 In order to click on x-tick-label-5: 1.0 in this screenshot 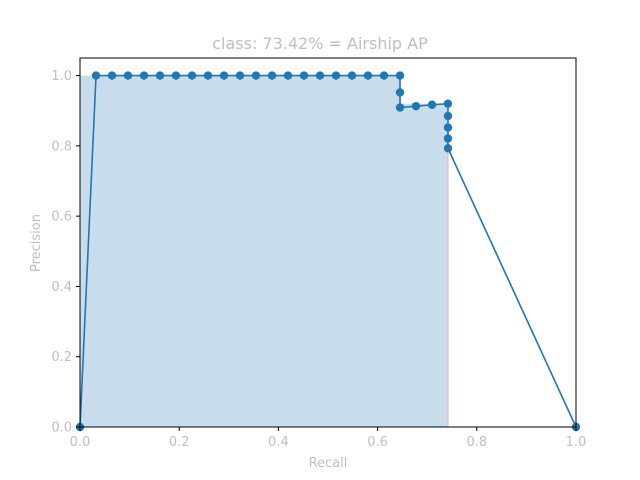, I will do `click(576, 442)`.